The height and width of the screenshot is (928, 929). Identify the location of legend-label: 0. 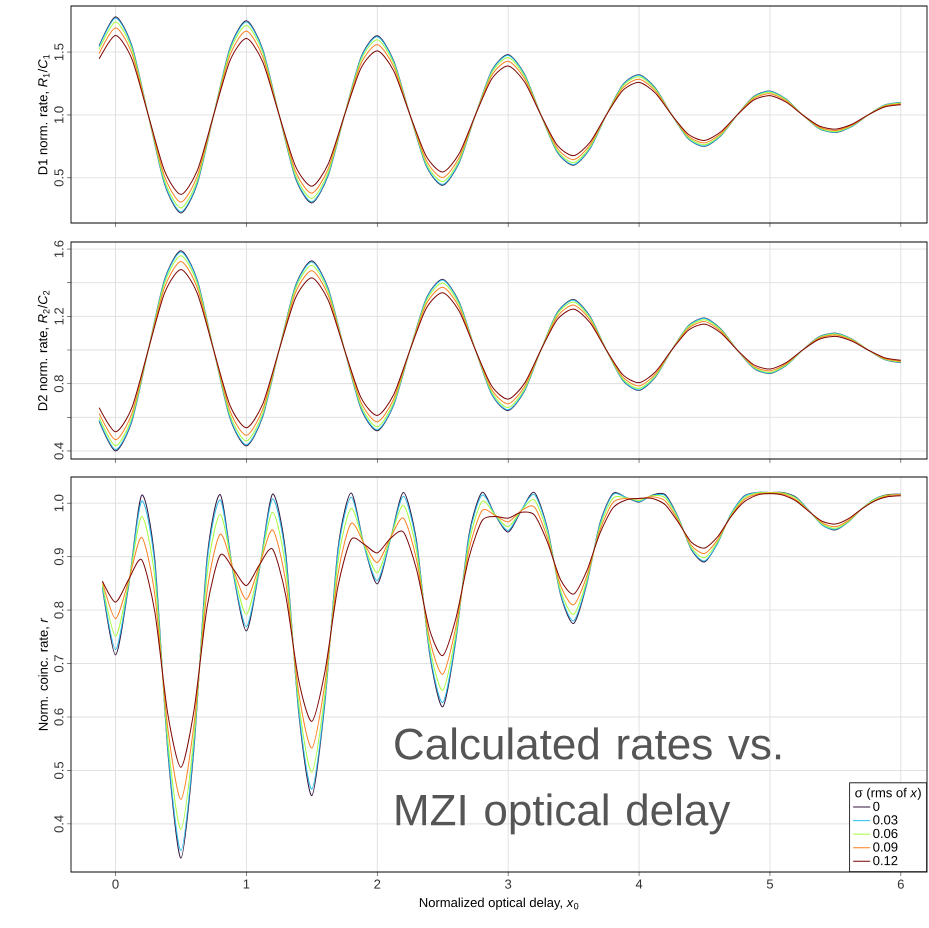
(876, 806).